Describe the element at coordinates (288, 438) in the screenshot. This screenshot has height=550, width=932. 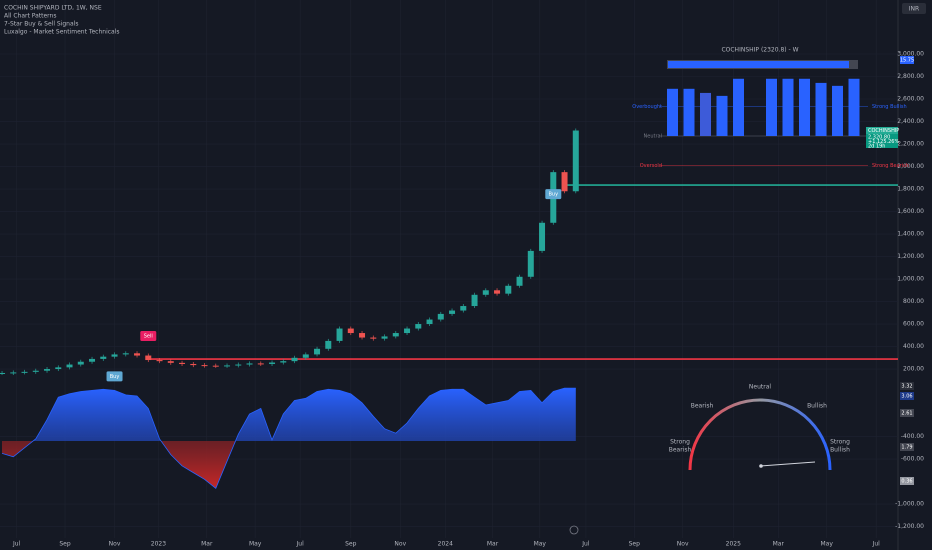
I see `oscillator-line` at that location.